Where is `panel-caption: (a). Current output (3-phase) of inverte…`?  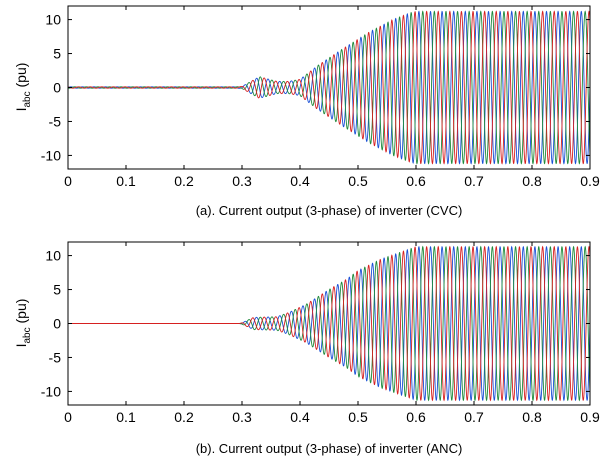
panel-caption: (a). Current output (3-phase) of inverte… is located at coordinates (329, 210).